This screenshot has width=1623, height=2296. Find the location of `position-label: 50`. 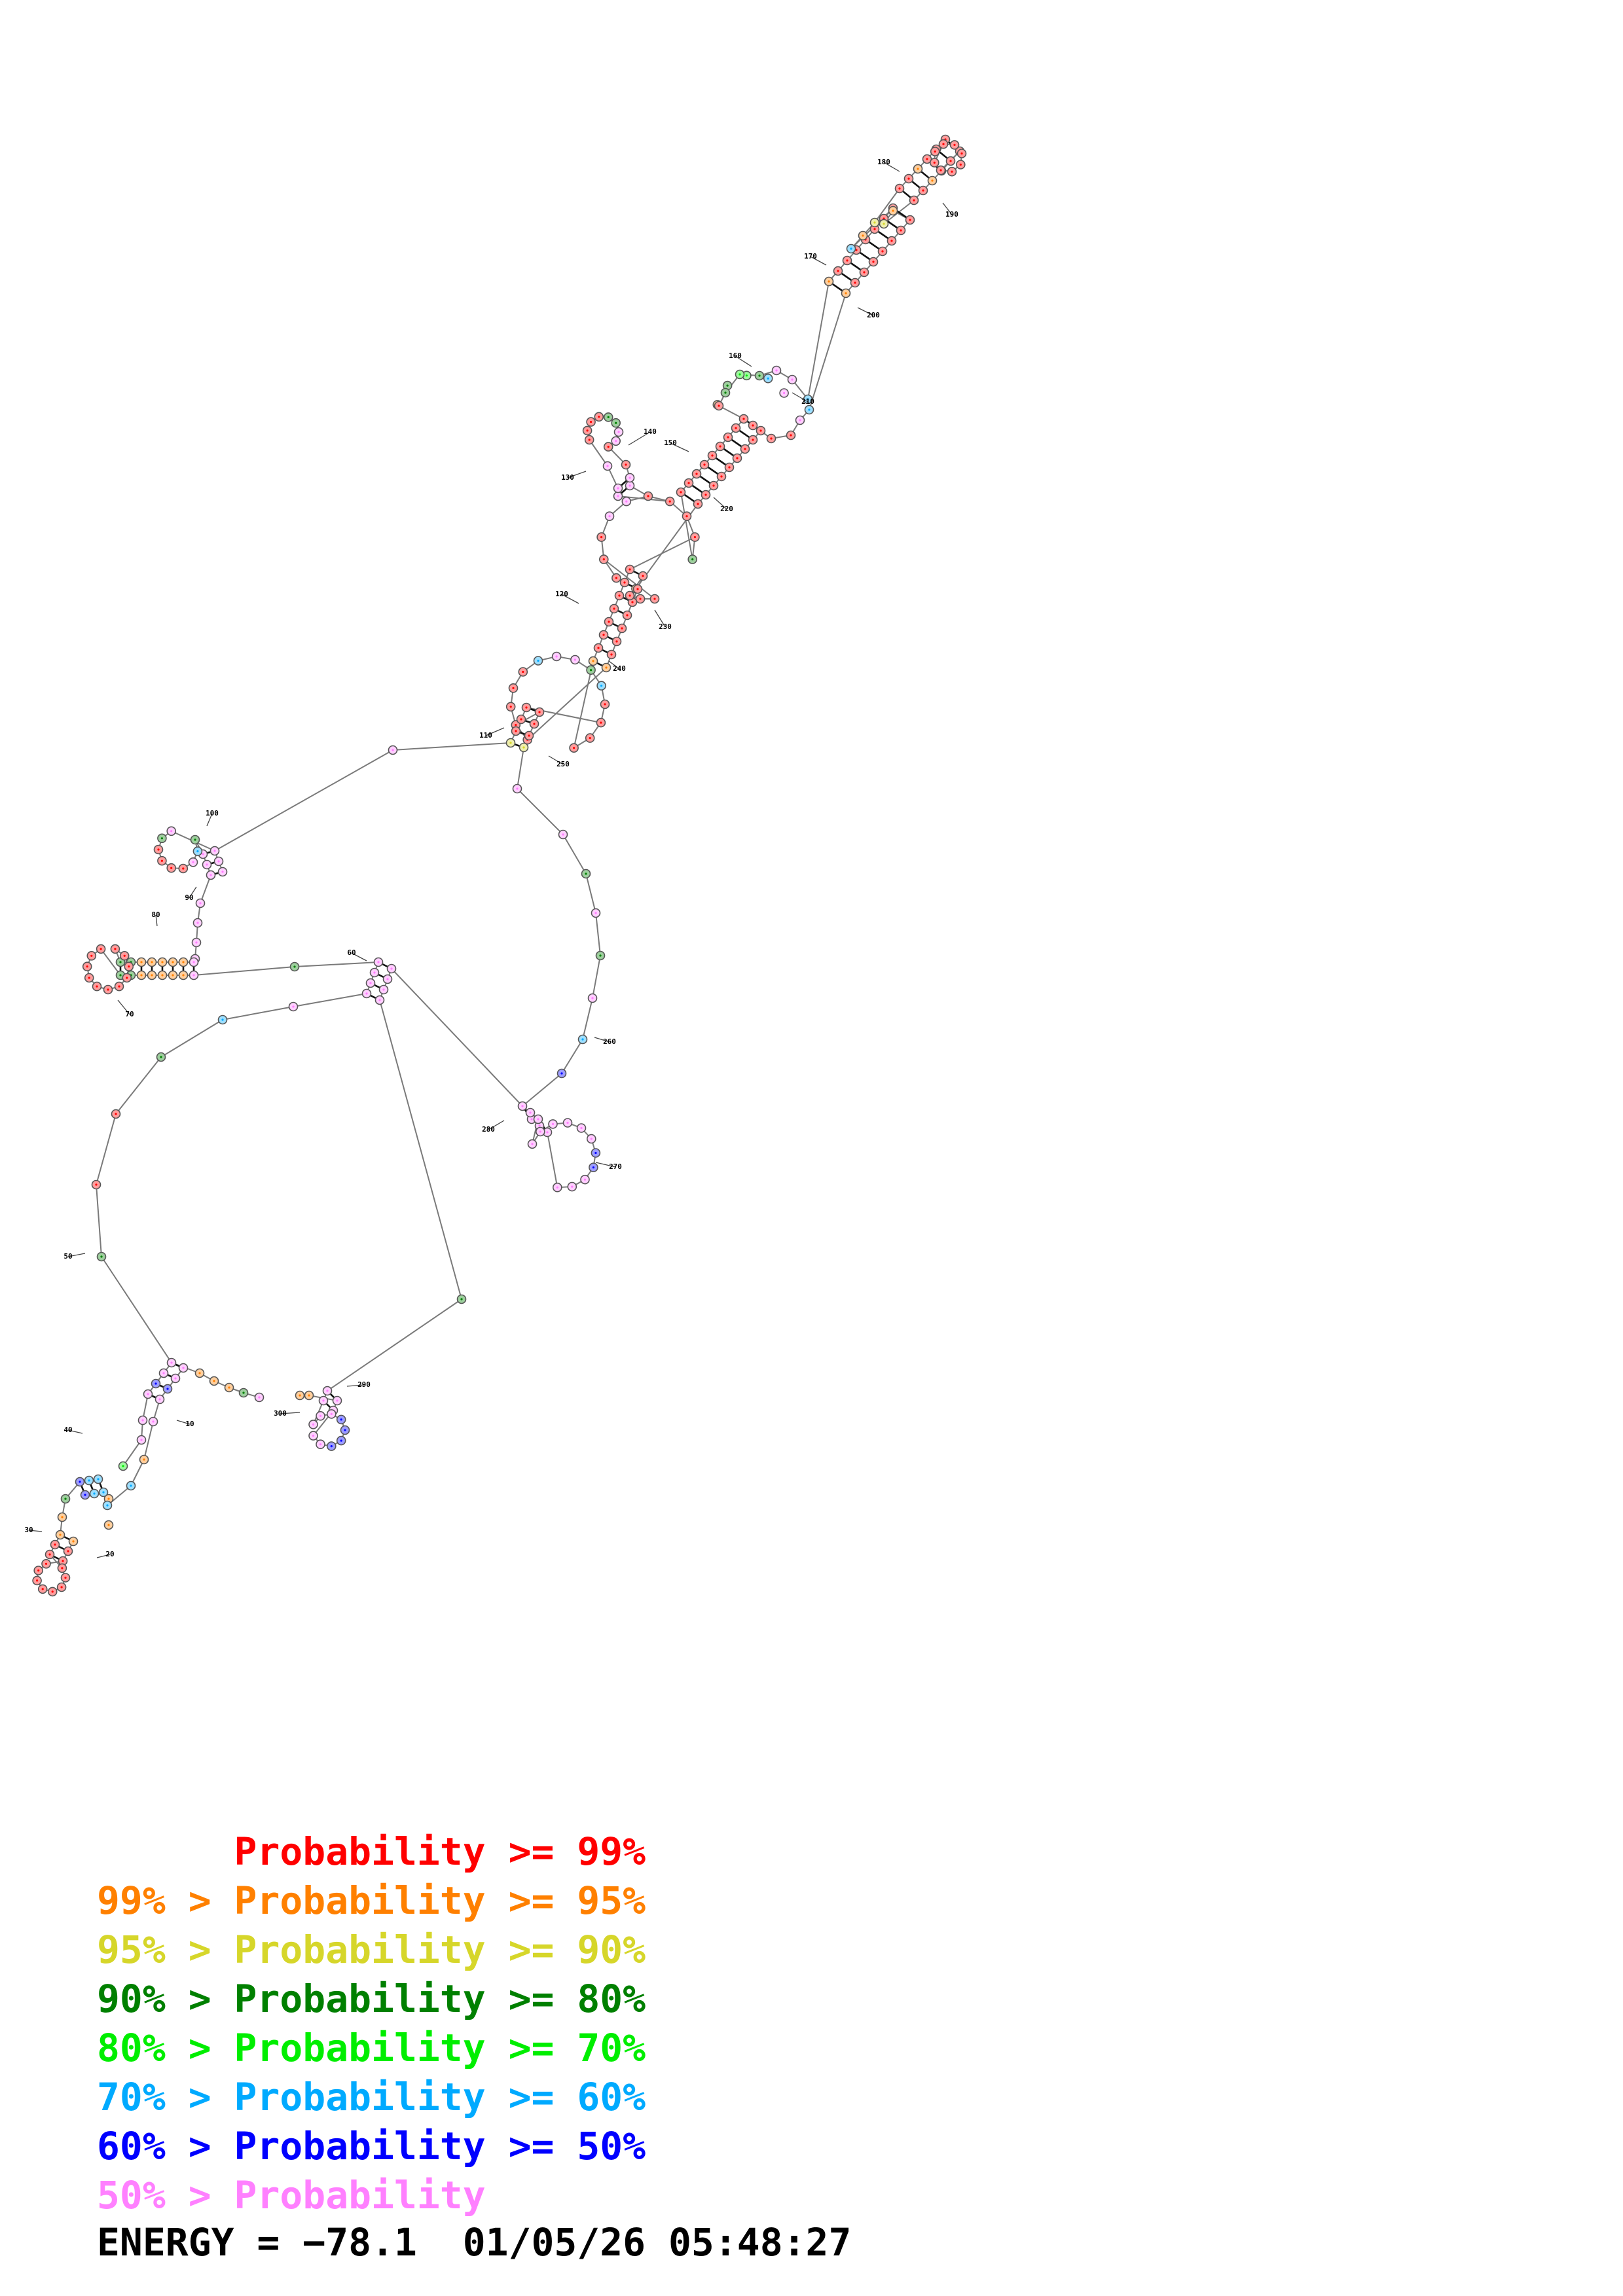

position-label: 50 is located at coordinates (68, 1256).